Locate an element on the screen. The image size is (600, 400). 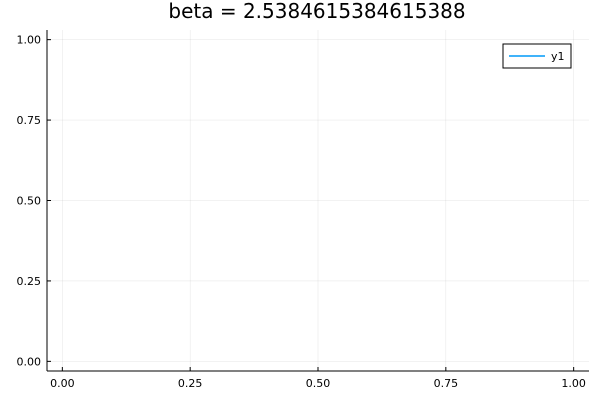
x-tick-label: 0.25 is located at coordinates (190, 383).